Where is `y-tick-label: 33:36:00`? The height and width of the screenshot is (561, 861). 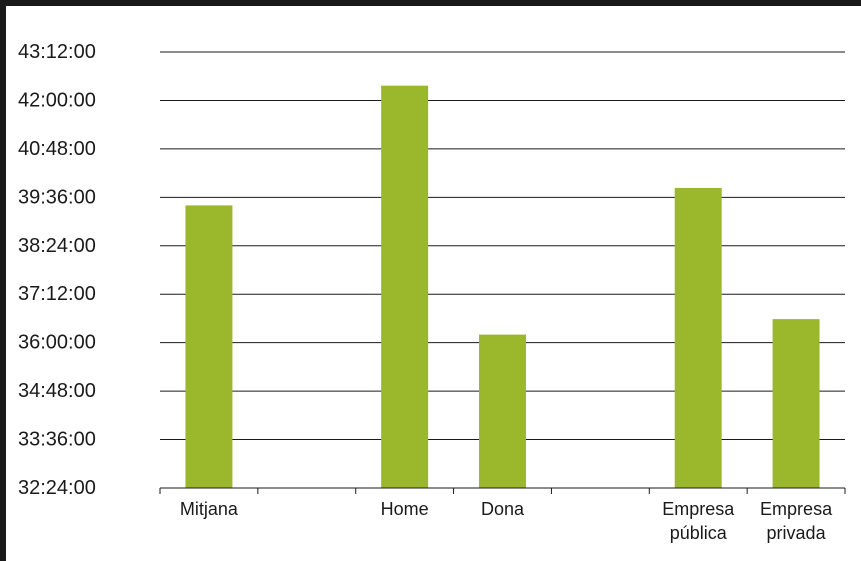 y-tick-label: 33:36:00 is located at coordinates (57, 440).